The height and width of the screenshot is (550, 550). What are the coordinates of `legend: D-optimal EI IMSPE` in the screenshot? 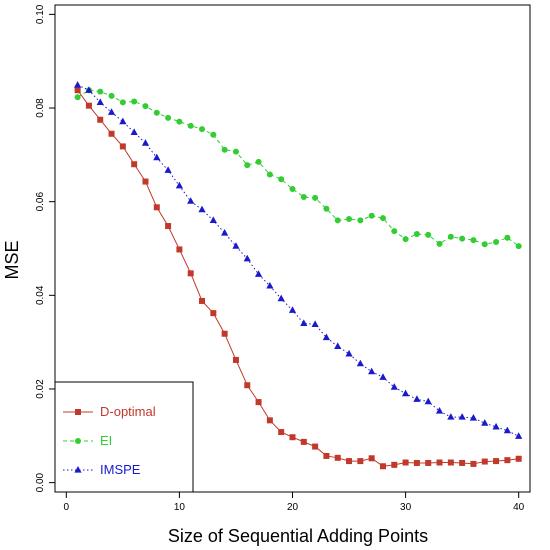 It's located at (124, 437).